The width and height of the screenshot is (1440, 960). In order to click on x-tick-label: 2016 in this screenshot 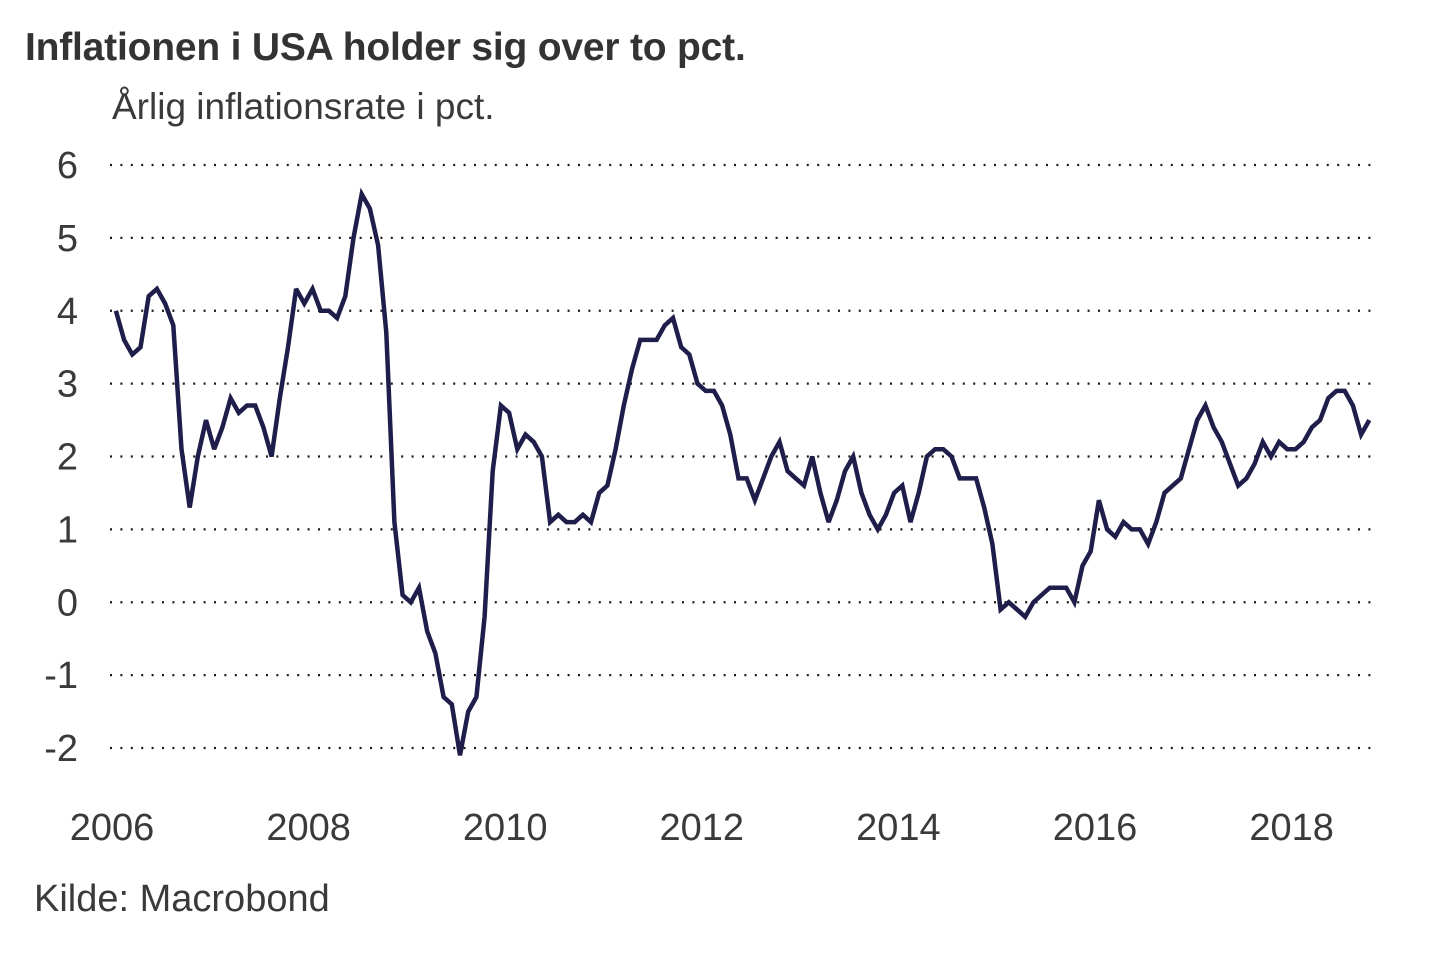, I will do `click(1095, 828)`.